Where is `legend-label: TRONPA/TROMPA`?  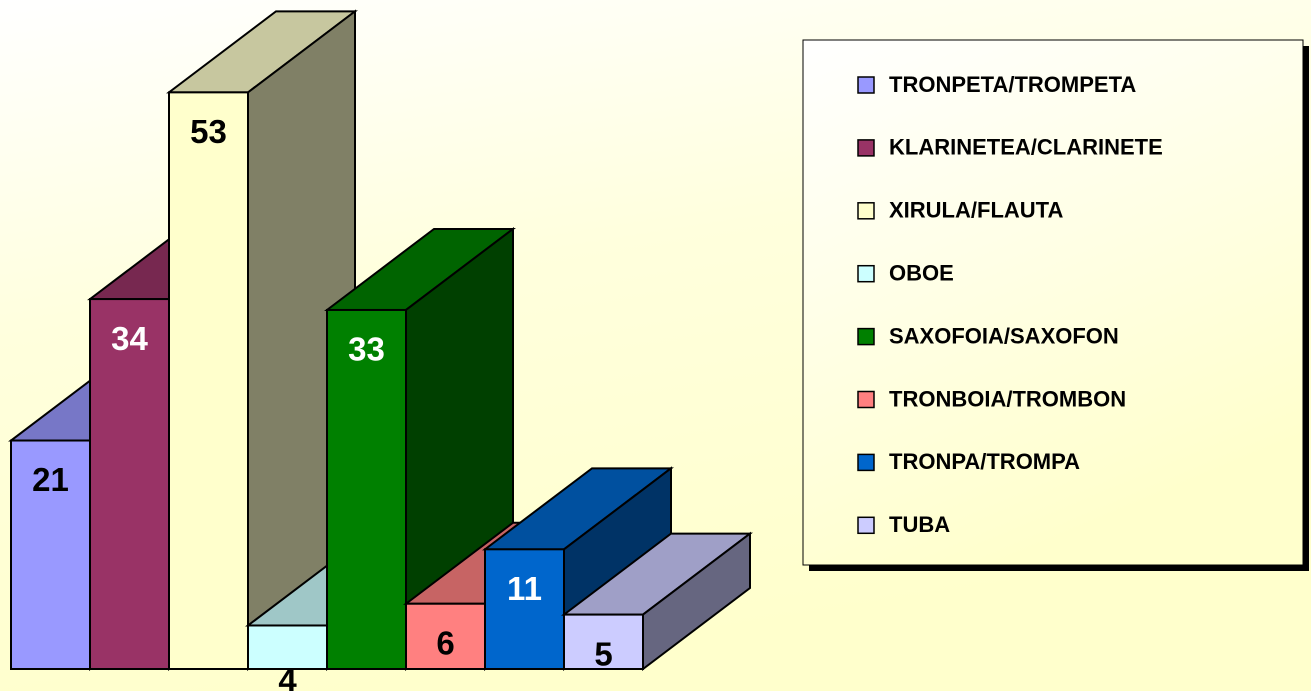 legend-label: TRONPA/TROMPA is located at coordinates (984, 461).